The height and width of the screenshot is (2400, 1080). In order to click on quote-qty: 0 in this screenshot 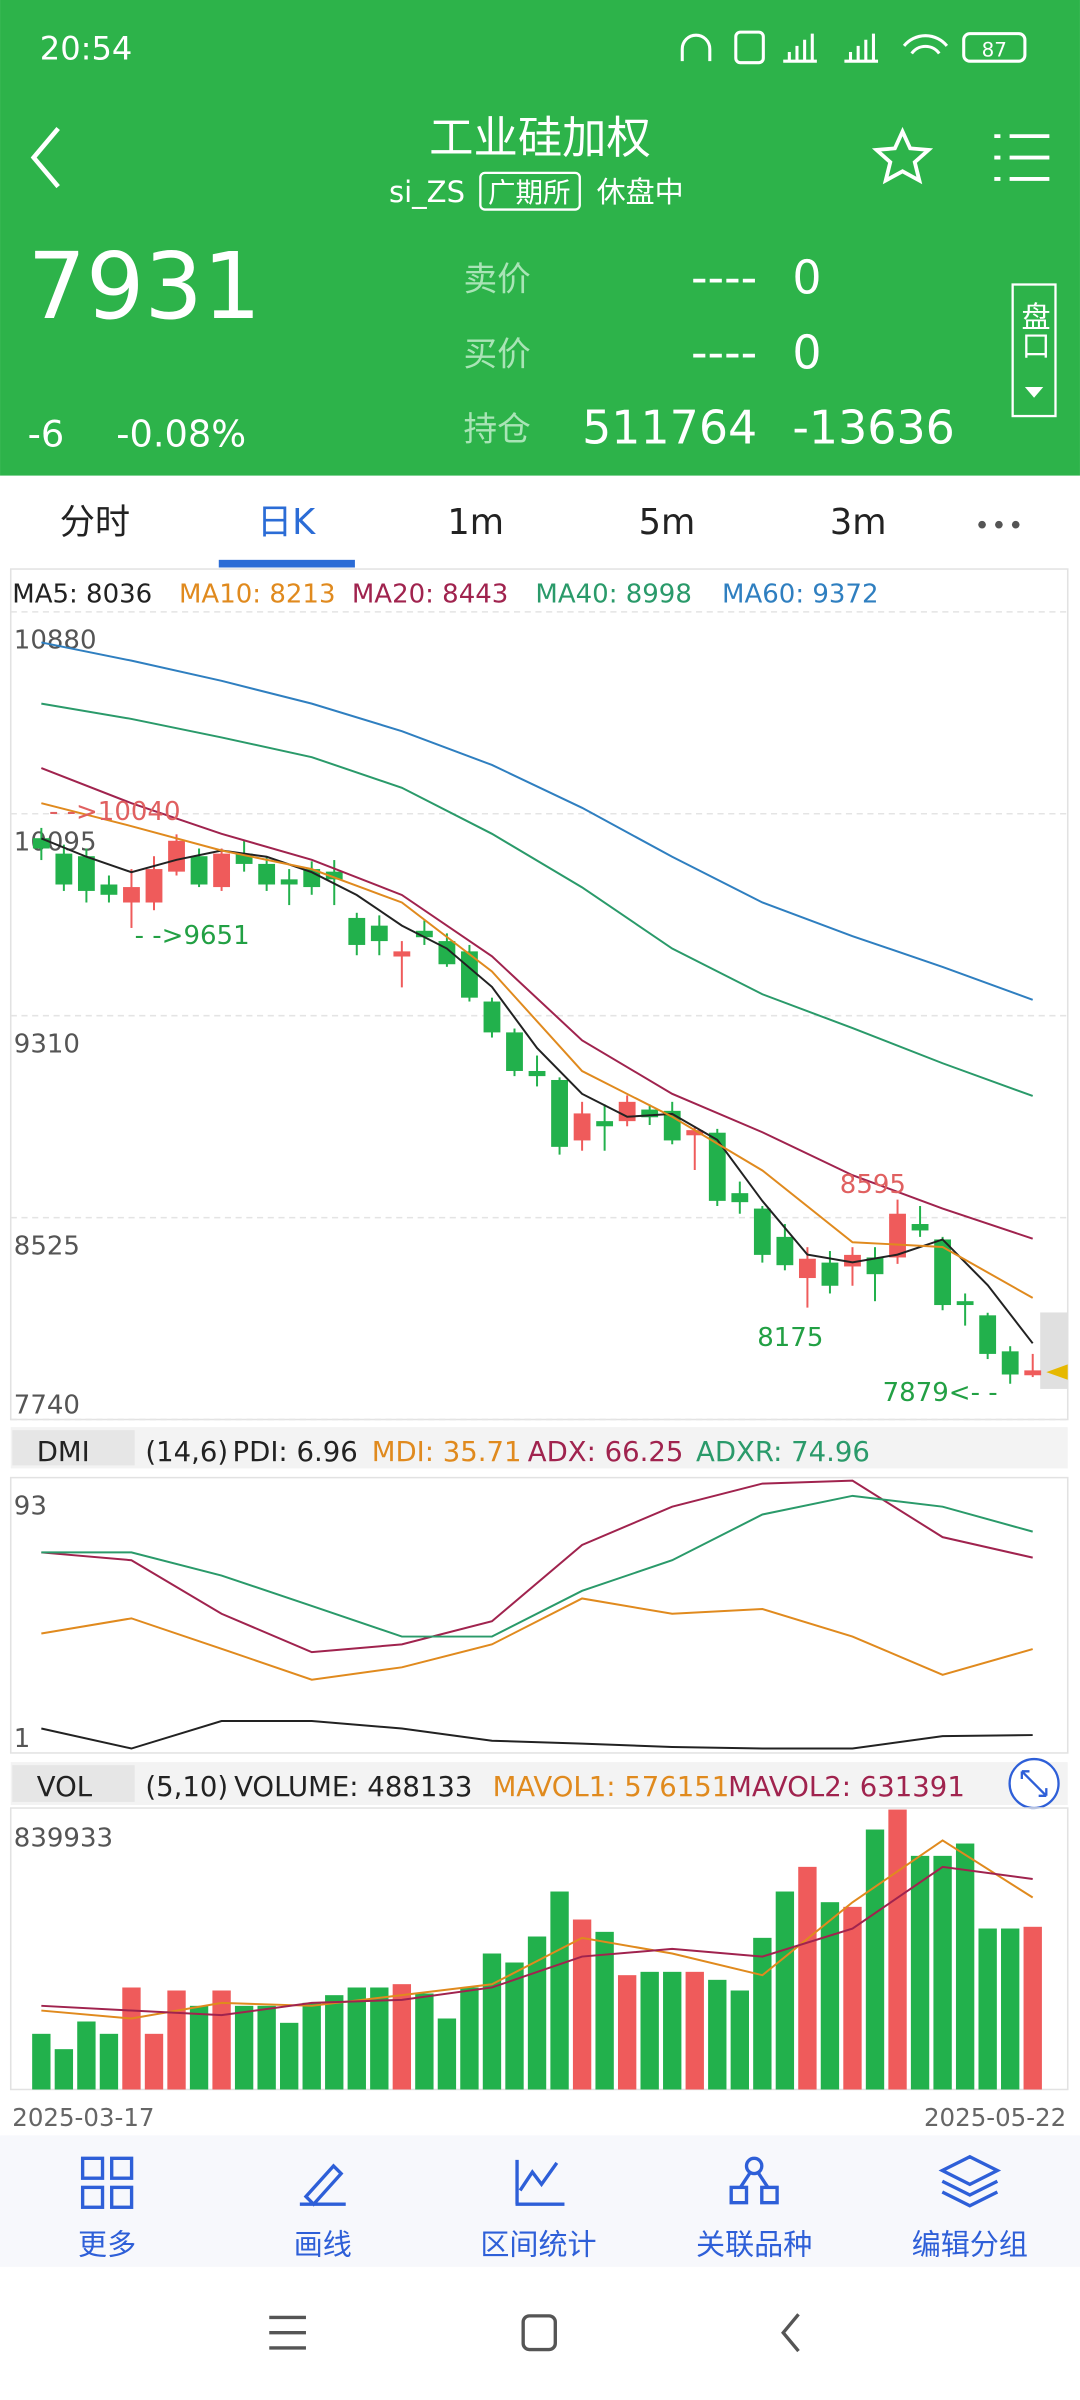, I will do `click(806, 353)`.